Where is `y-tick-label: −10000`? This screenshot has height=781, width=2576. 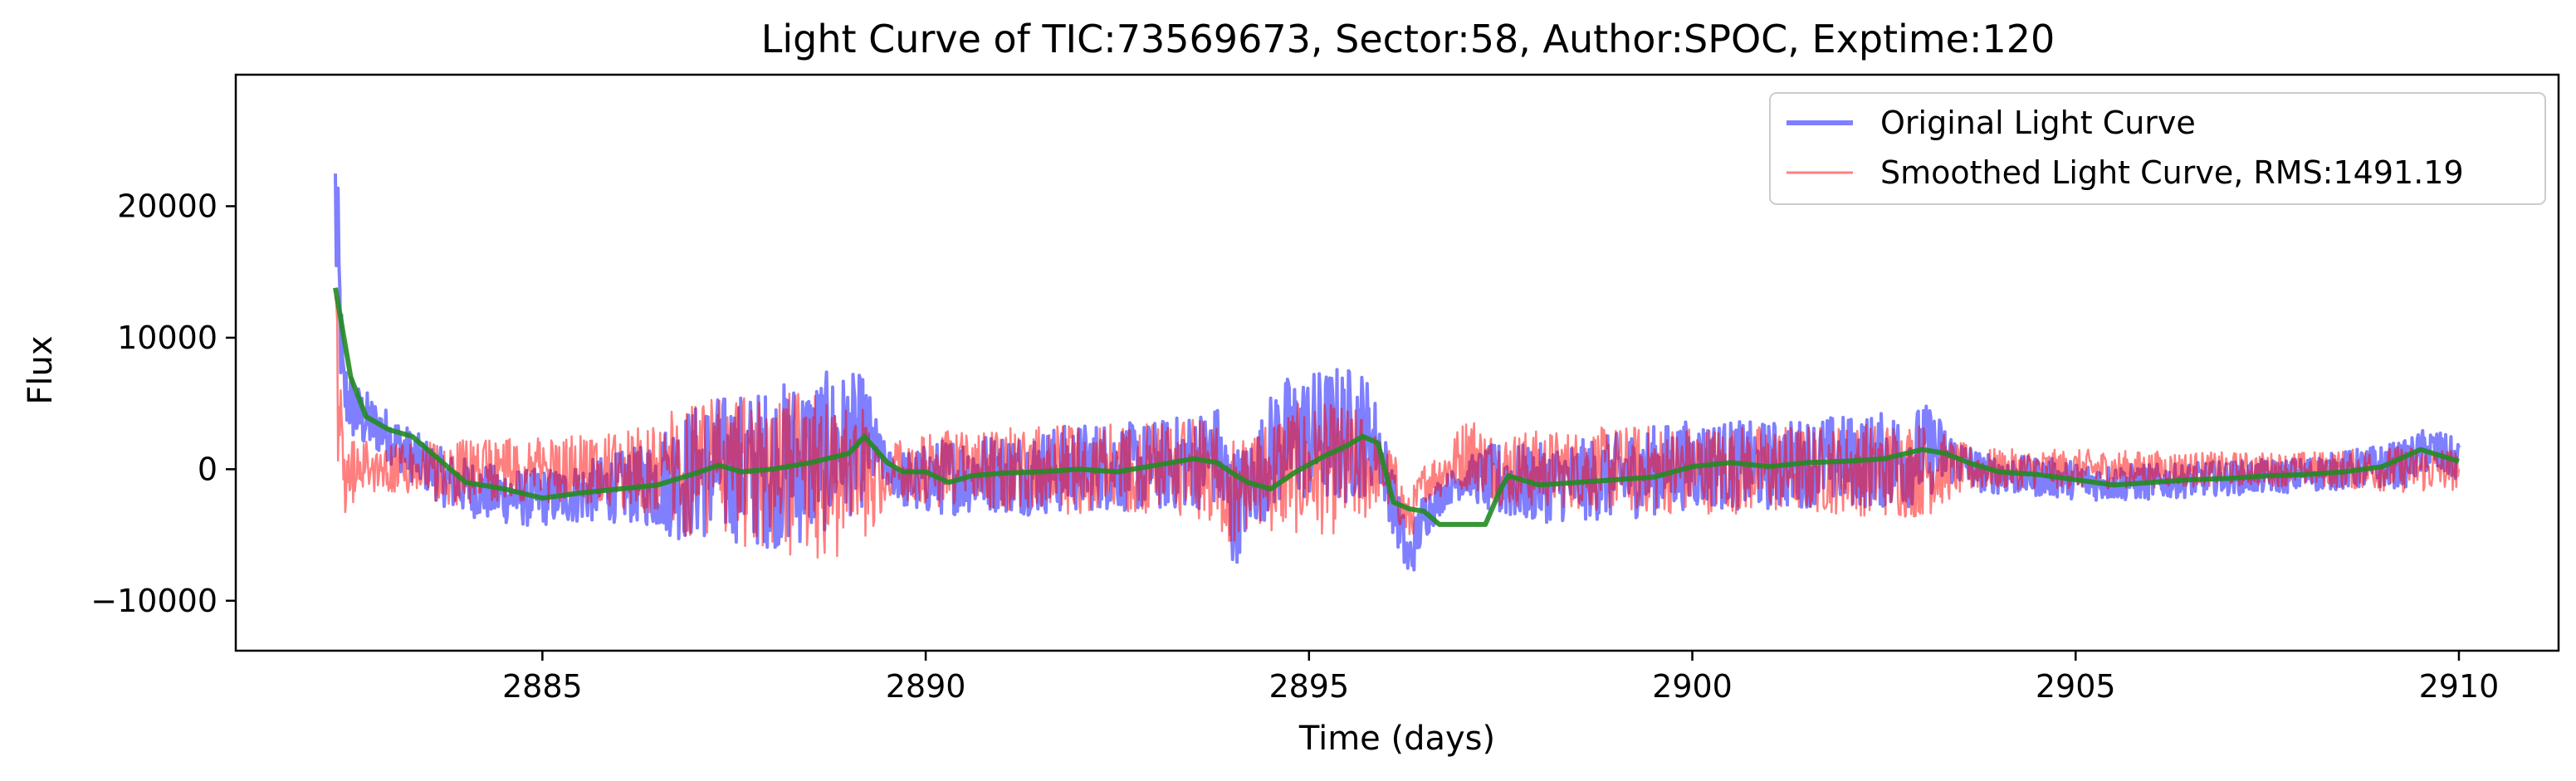 y-tick-label: −10000 is located at coordinates (154, 601).